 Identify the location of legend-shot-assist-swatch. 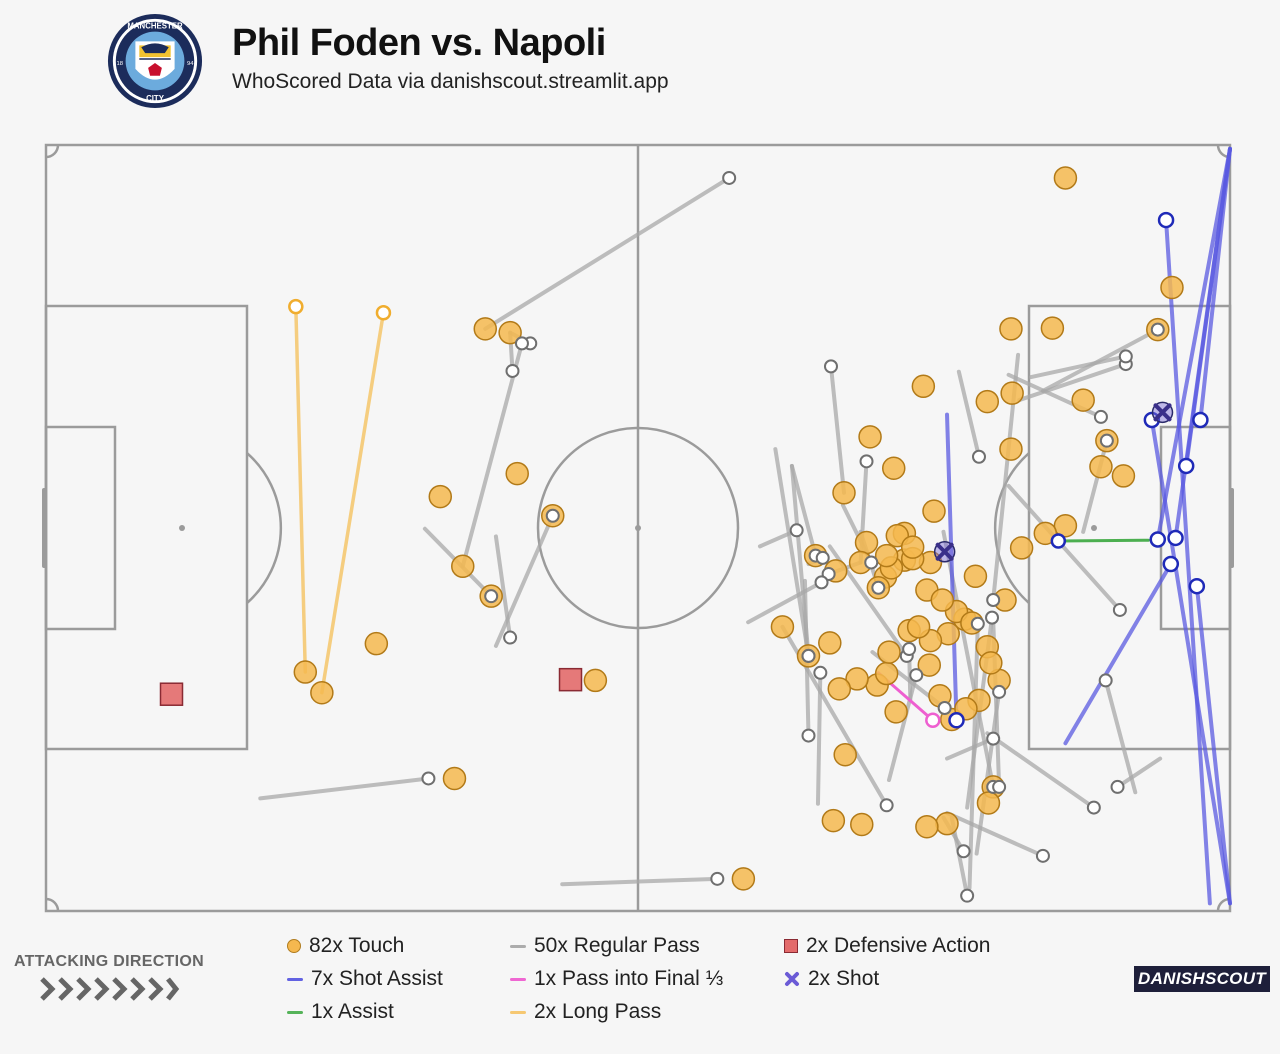
(295, 979).